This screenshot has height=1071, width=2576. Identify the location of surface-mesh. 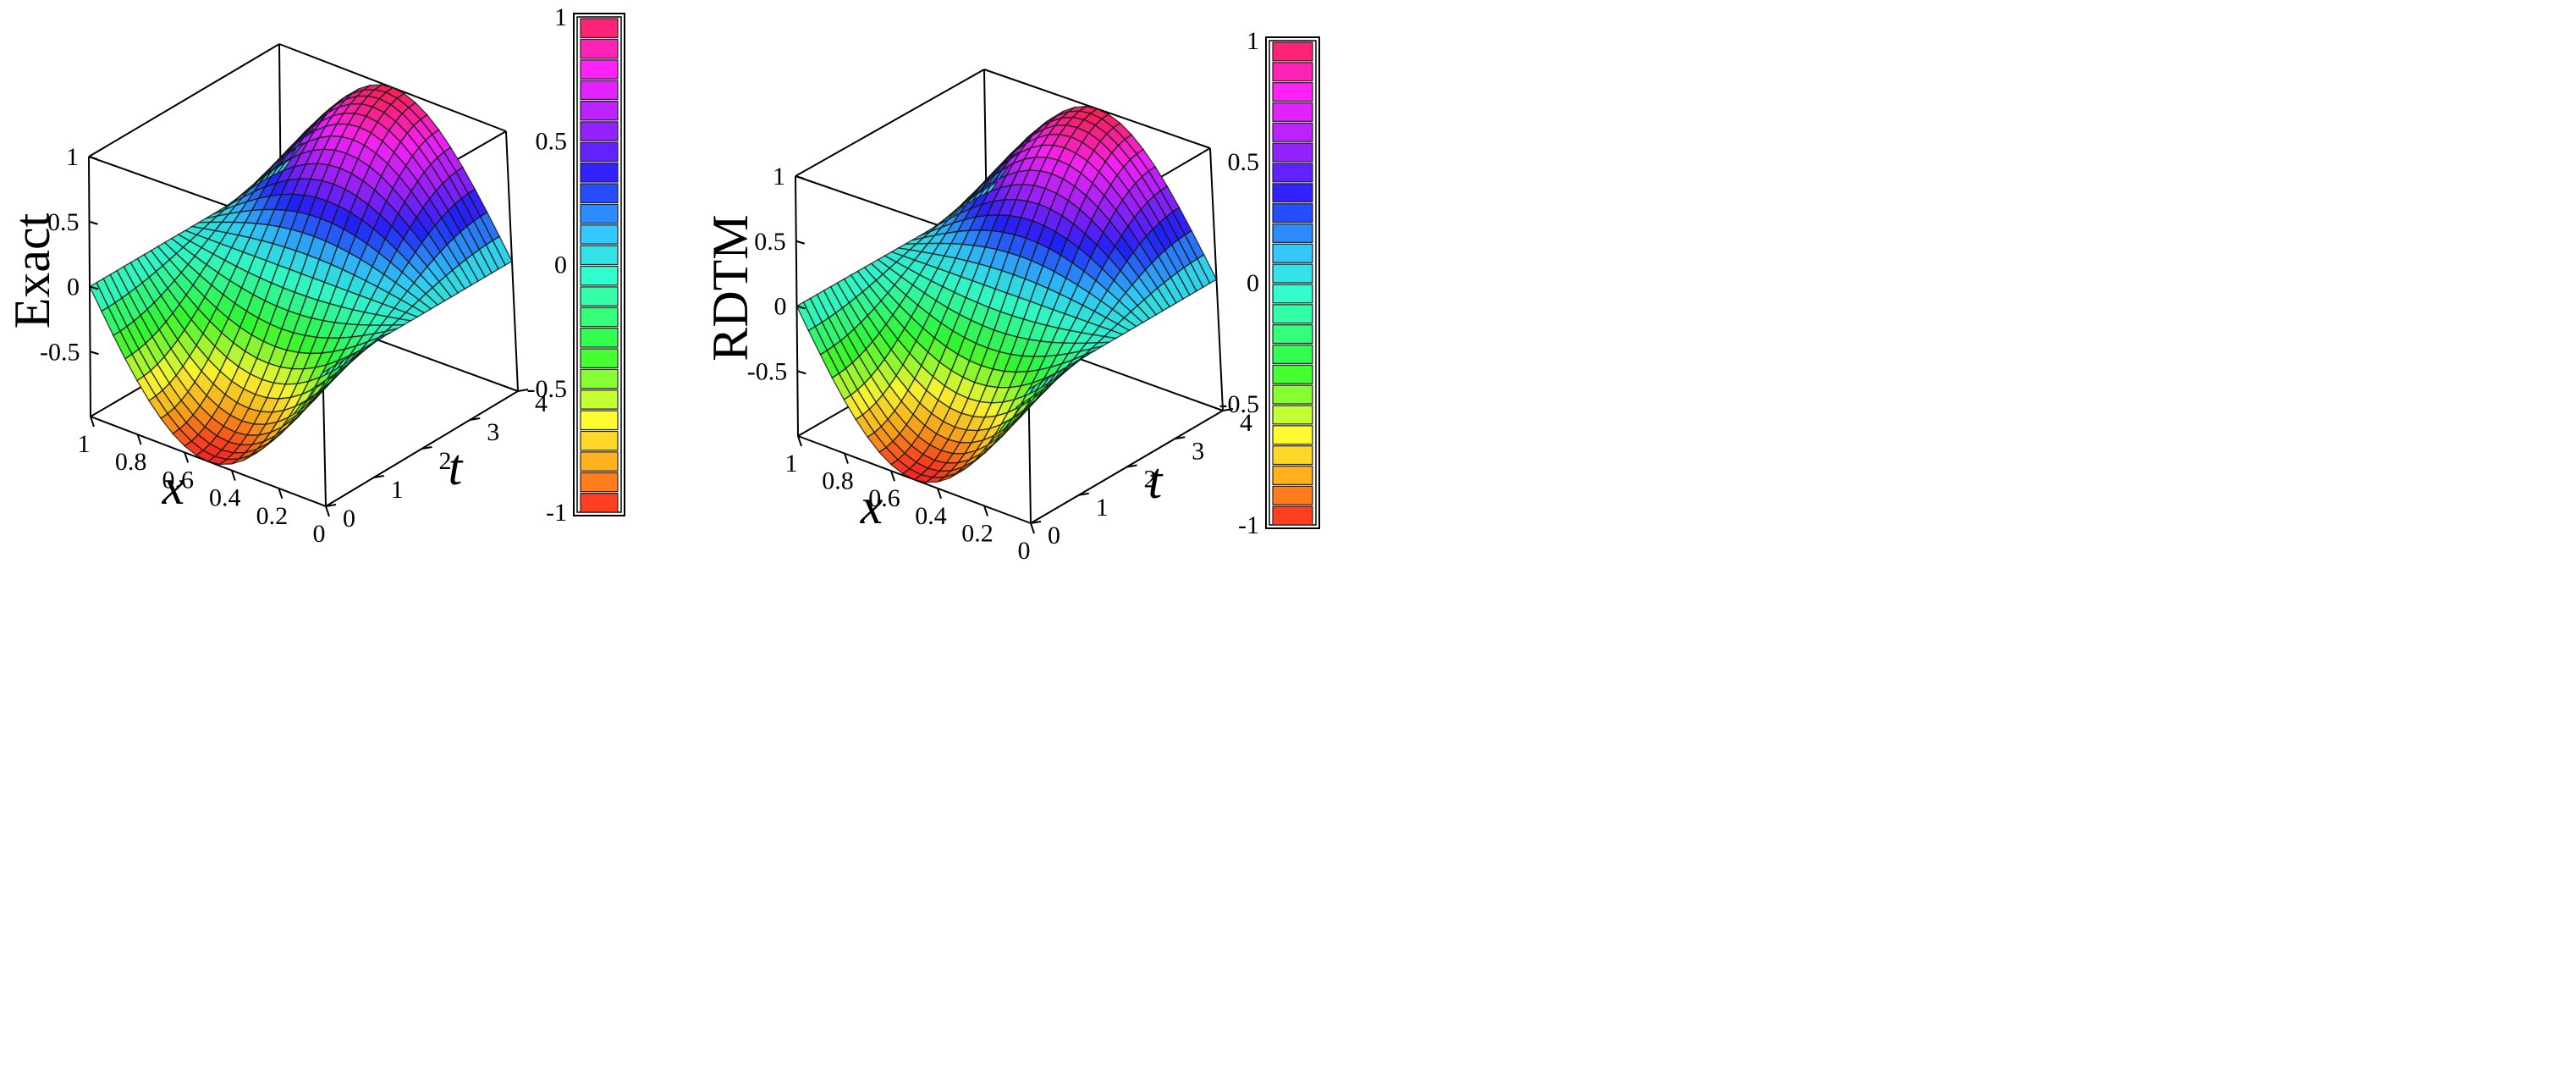
(301, 275).